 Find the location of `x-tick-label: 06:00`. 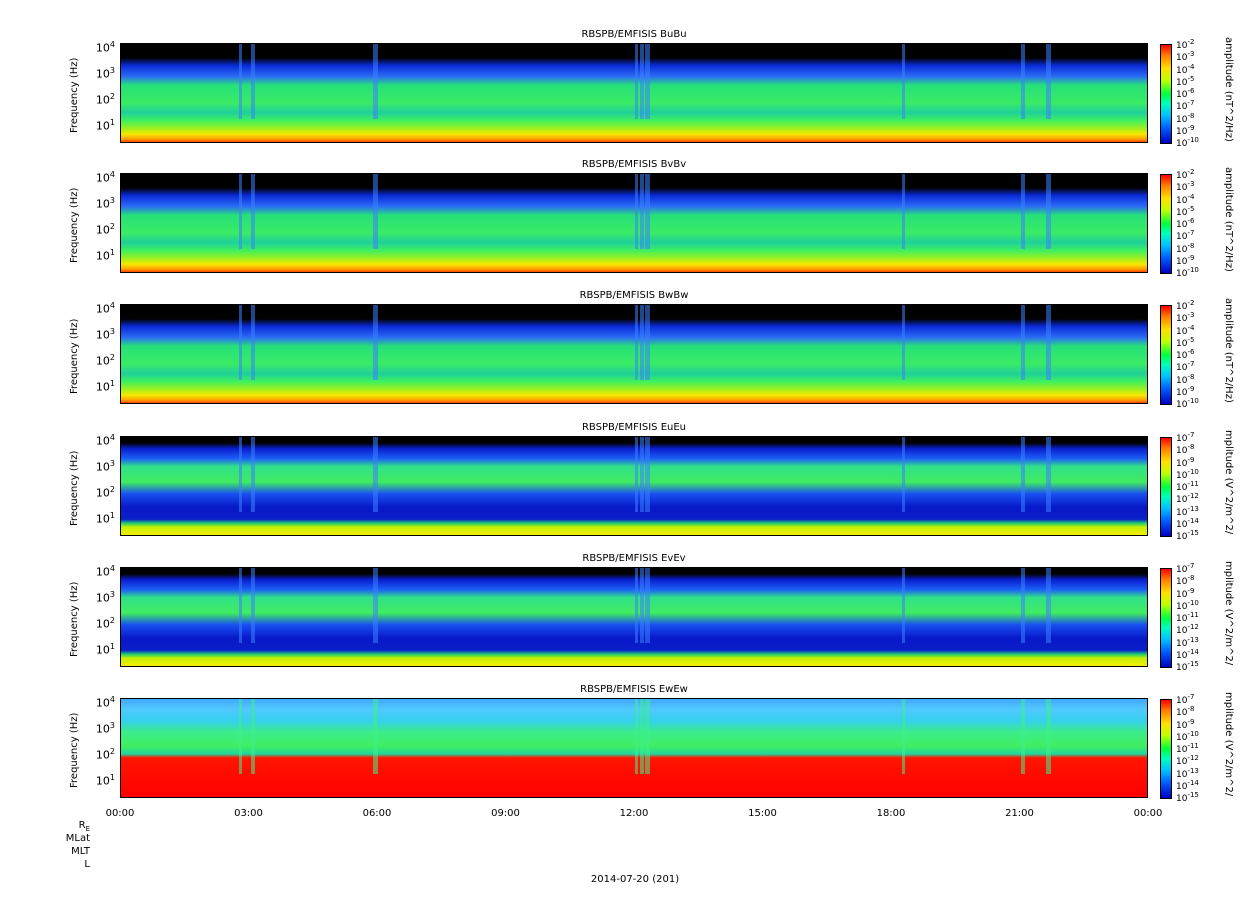

x-tick-label: 06:00 is located at coordinates (377, 813).